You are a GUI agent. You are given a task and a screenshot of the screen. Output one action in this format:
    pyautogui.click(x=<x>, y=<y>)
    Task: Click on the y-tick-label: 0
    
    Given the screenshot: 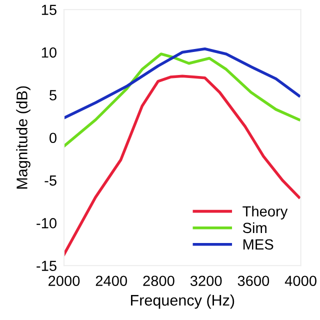 What is the action you would take?
    pyautogui.click(x=53, y=138)
    